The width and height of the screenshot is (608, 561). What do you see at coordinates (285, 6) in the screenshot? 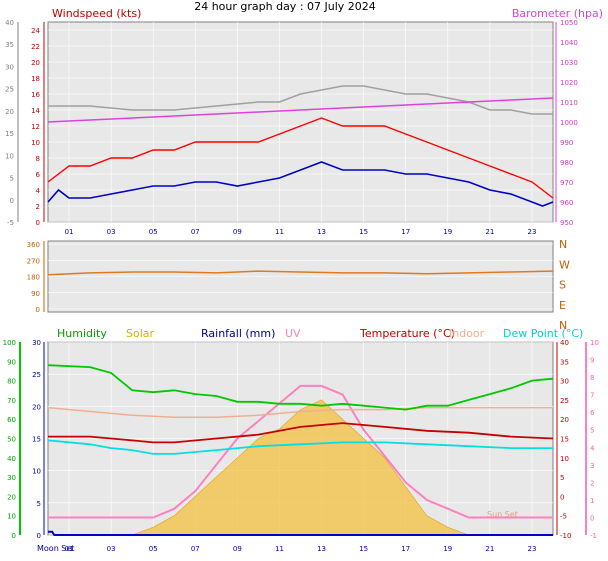
I see `page-title: 24 hour graph day : 07 July 2024` at bounding box center [285, 6].